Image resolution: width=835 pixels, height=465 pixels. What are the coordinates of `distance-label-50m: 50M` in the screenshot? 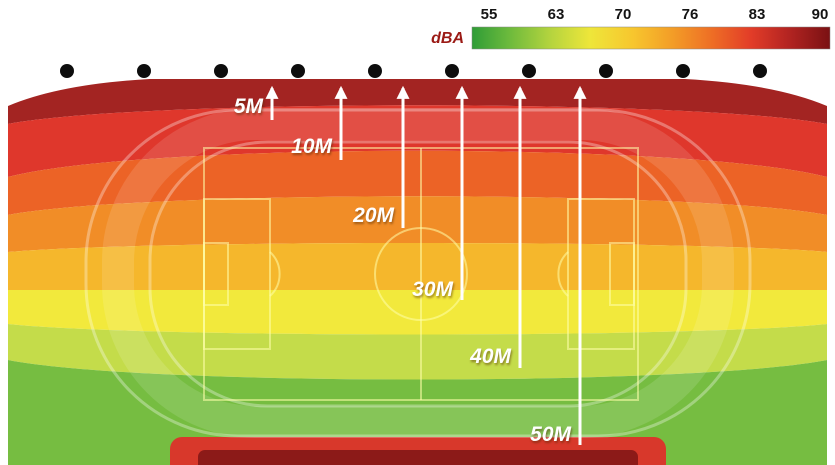 It's located at (550, 434).